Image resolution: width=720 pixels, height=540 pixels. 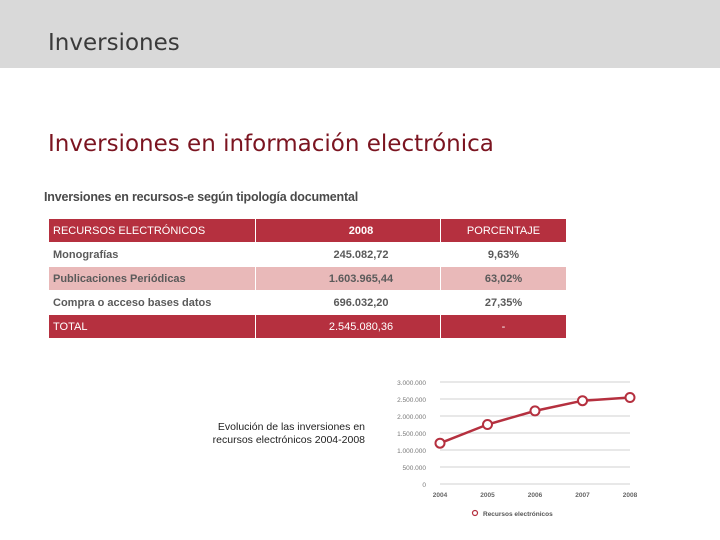 What do you see at coordinates (411, 417) in the screenshot?
I see `y-tick-label: 2.000.000` at bounding box center [411, 417].